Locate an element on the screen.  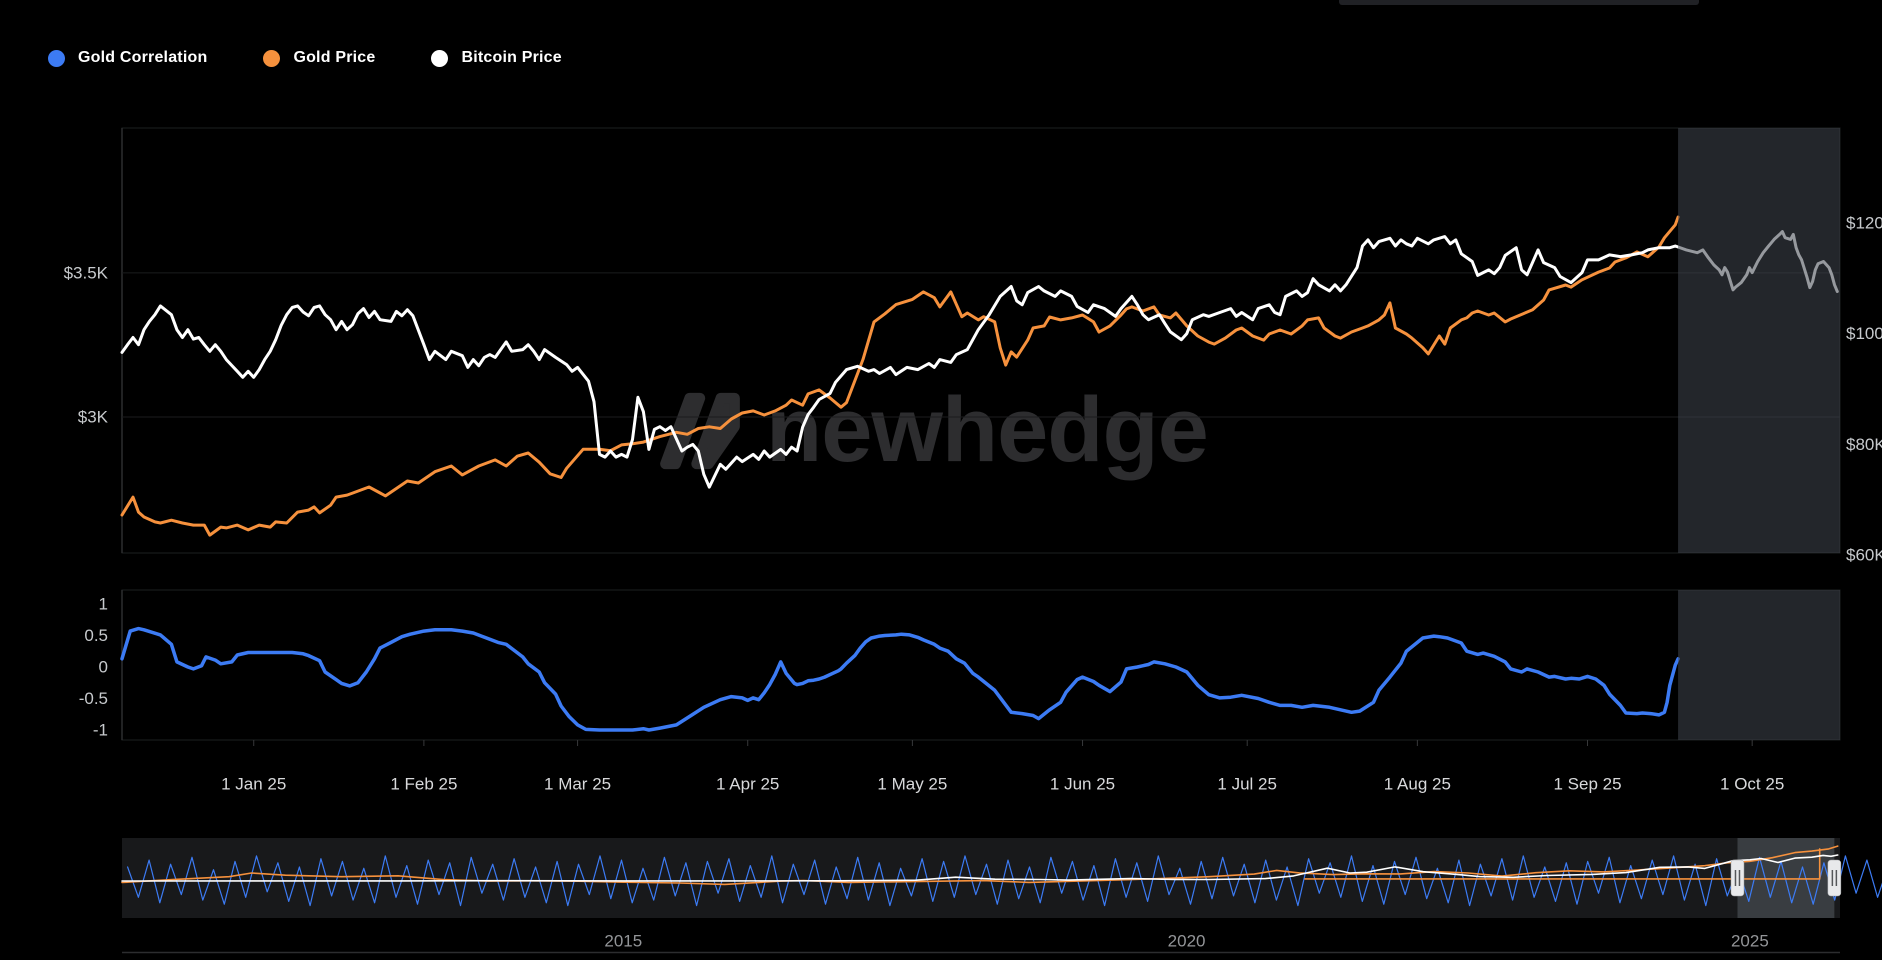
correlation-axis-label: -0.5 is located at coordinates (93, 698).